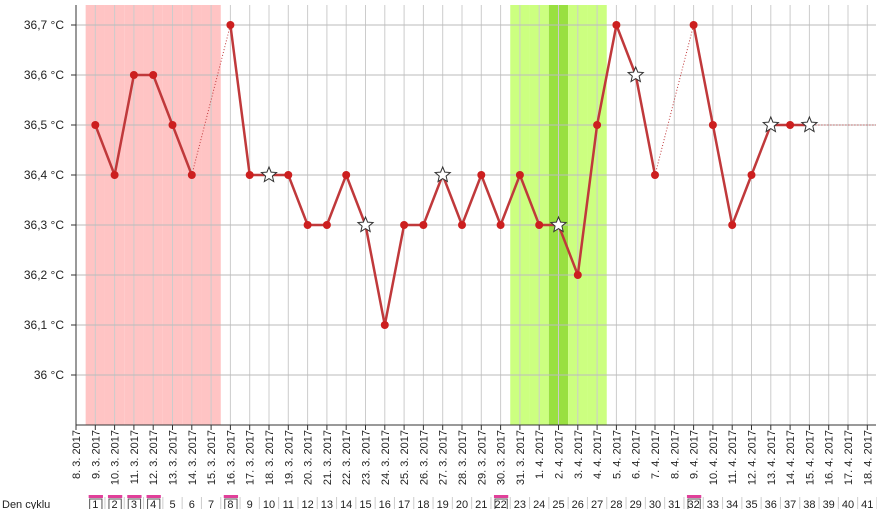  Describe the element at coordinates (578, 504) in the screenshot. I see `cycle-day: 26` at that location.